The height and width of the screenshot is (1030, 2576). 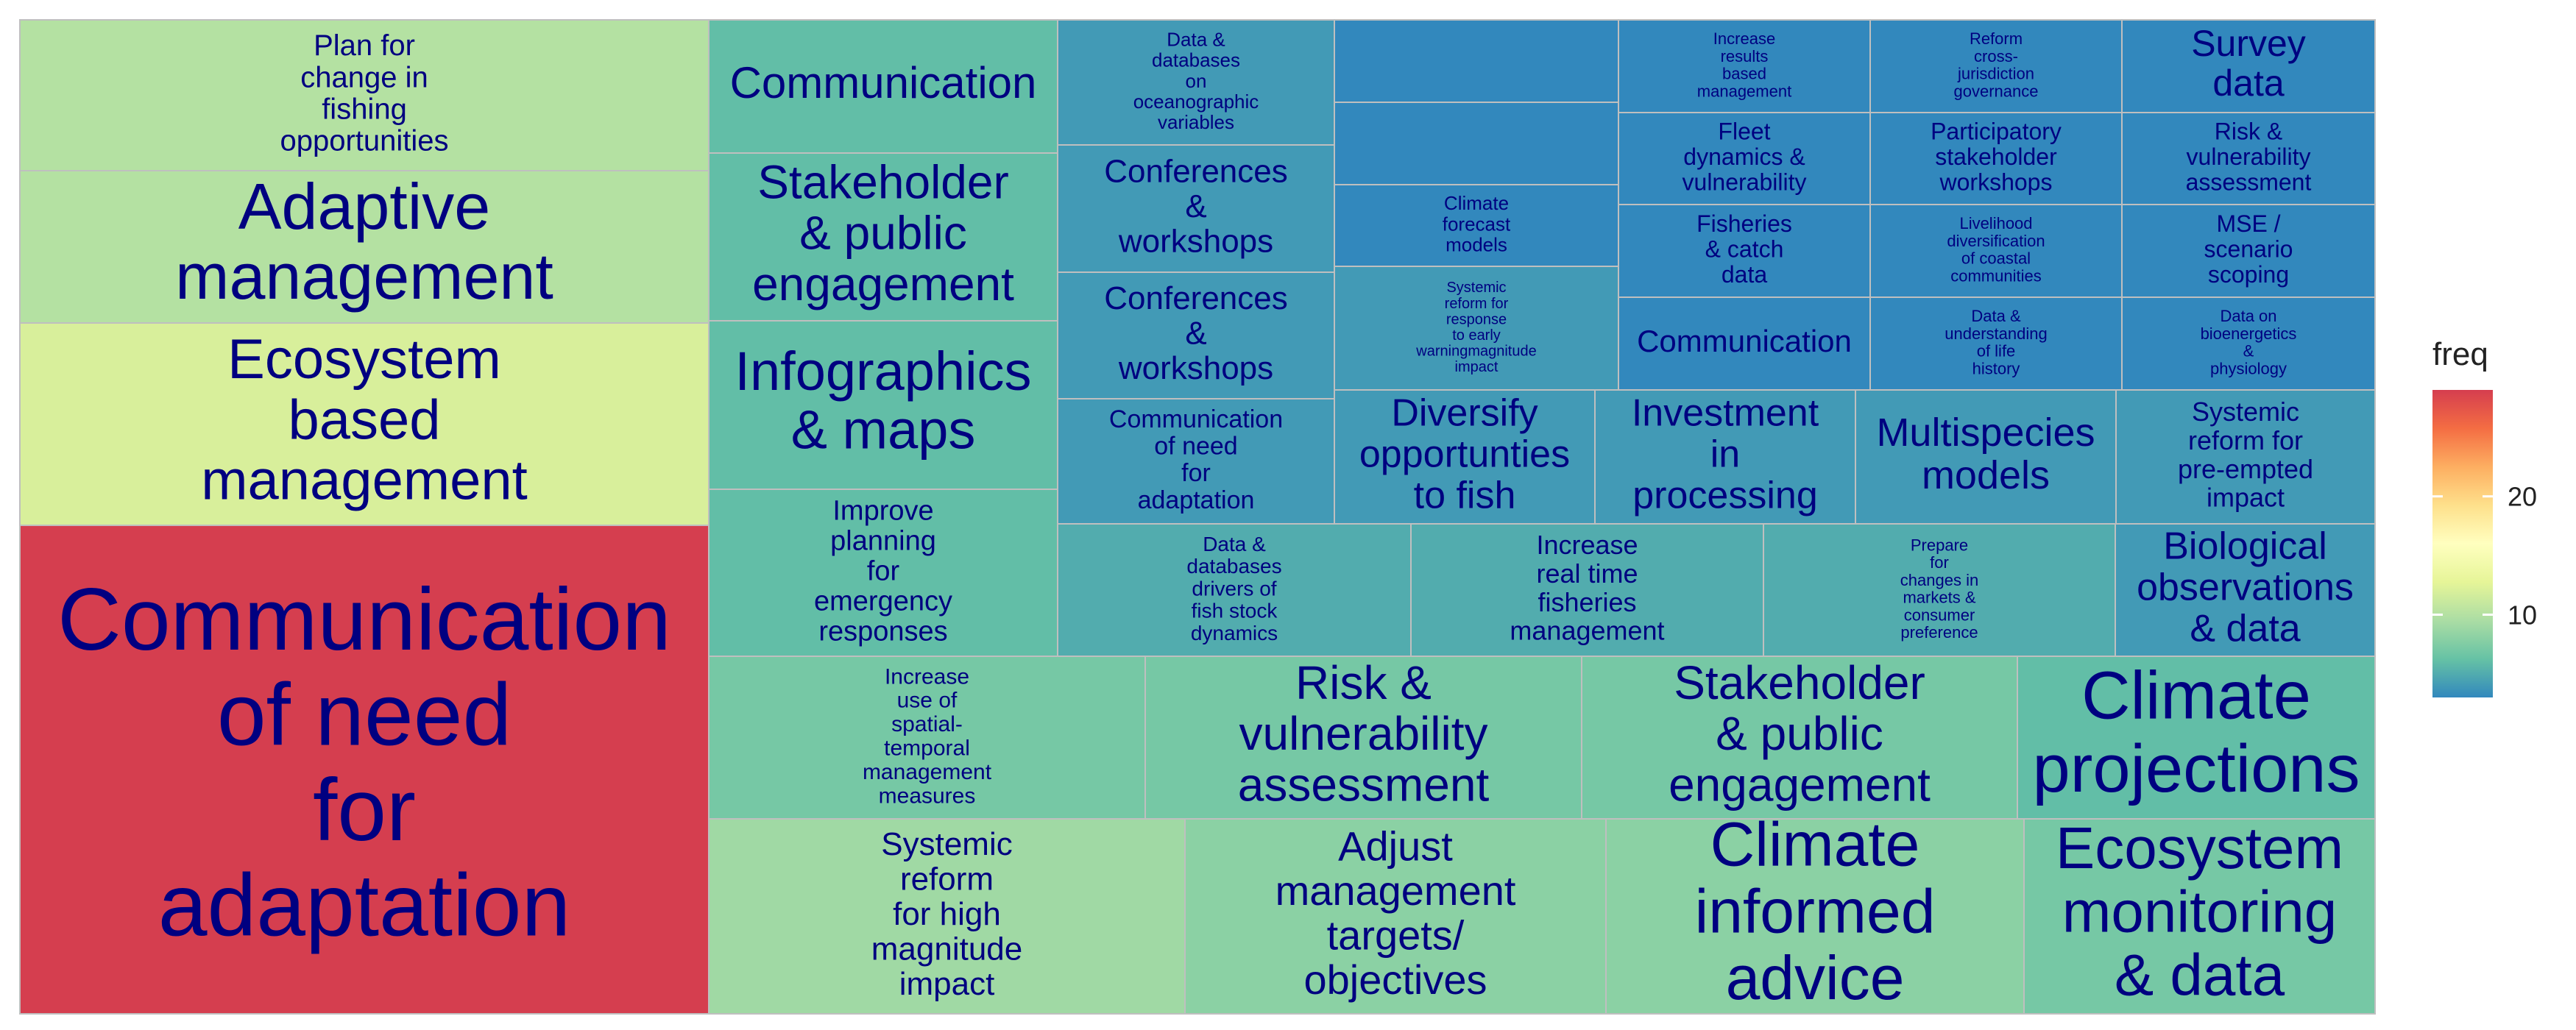 I want to click on treemap-tile-label: Adaptive management, so click(x=364, y=242).